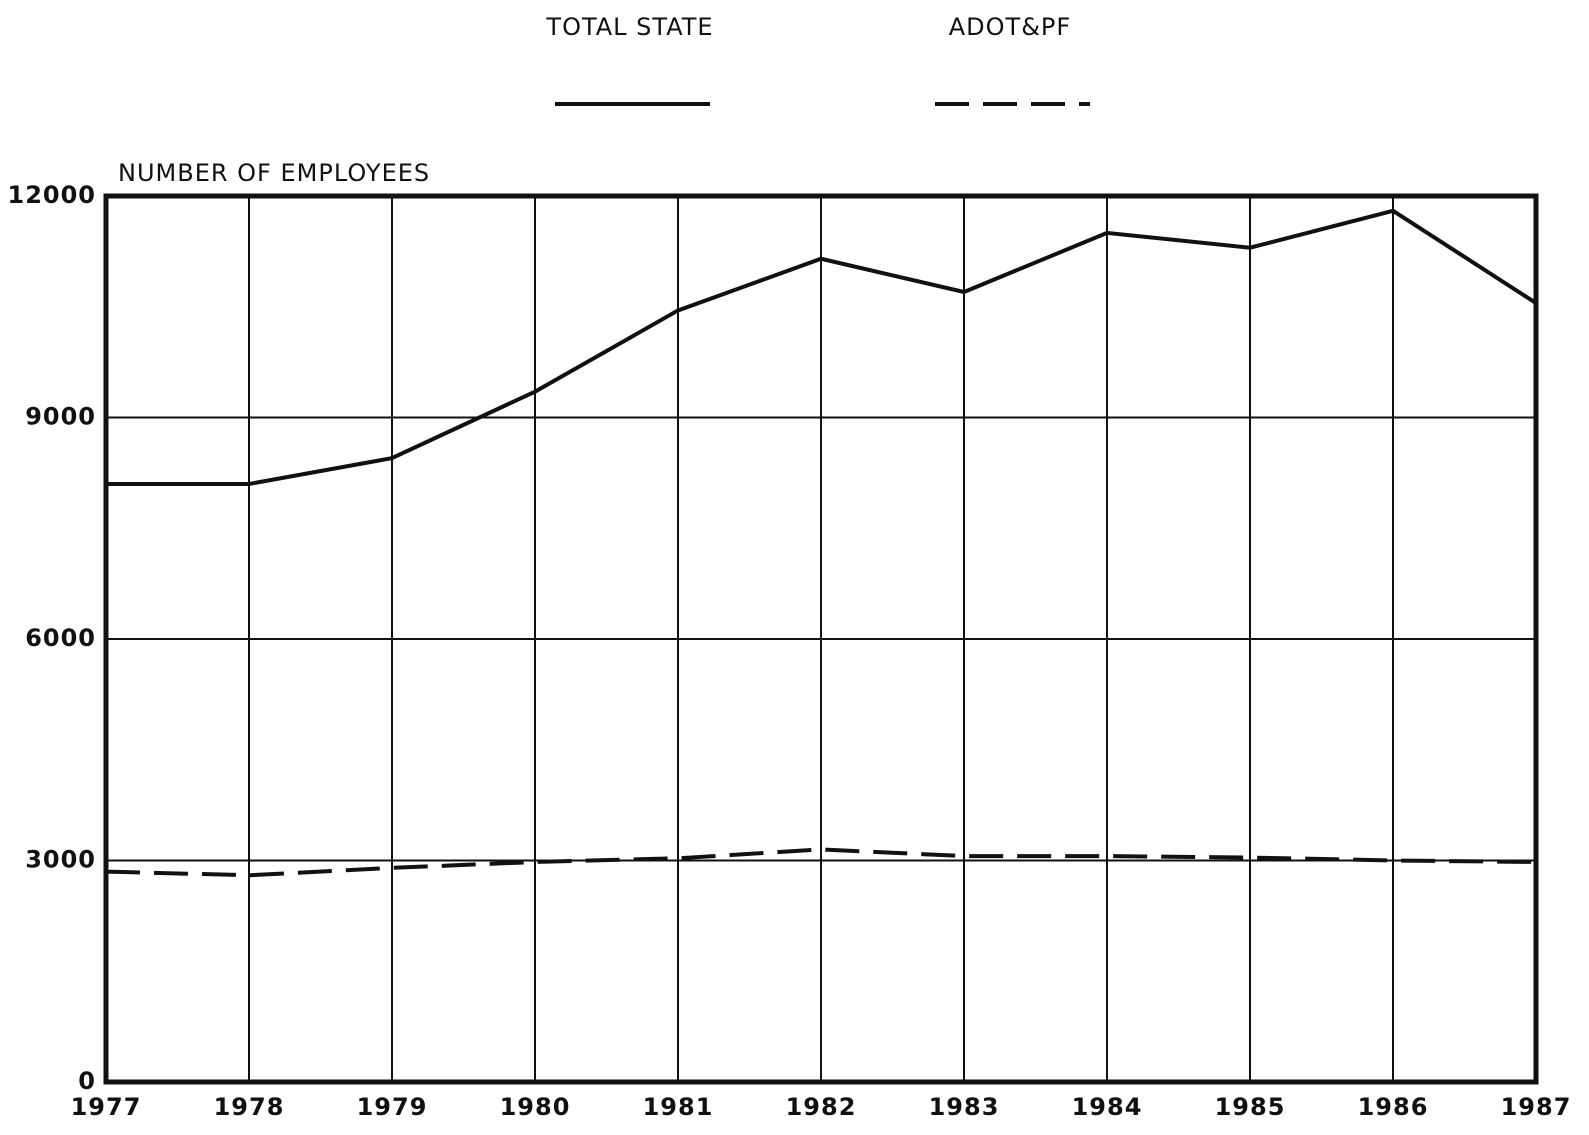  What do you see at coordinates (535, 1107) in the screenshot?
I see `x-tick-label: 1980` at bounding box center [535, 1107].